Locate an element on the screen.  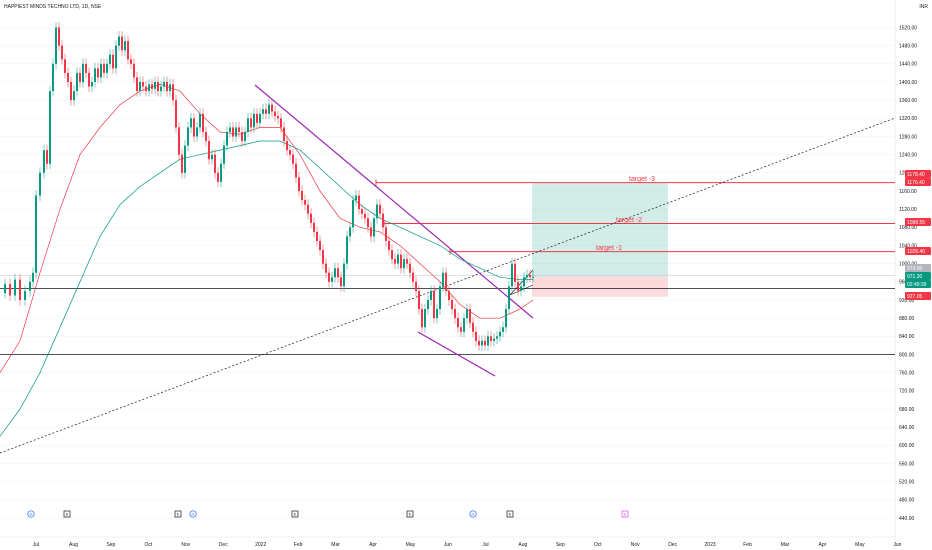
y-tick-label-6: 1280.00 is located at coordinates (908, 137).